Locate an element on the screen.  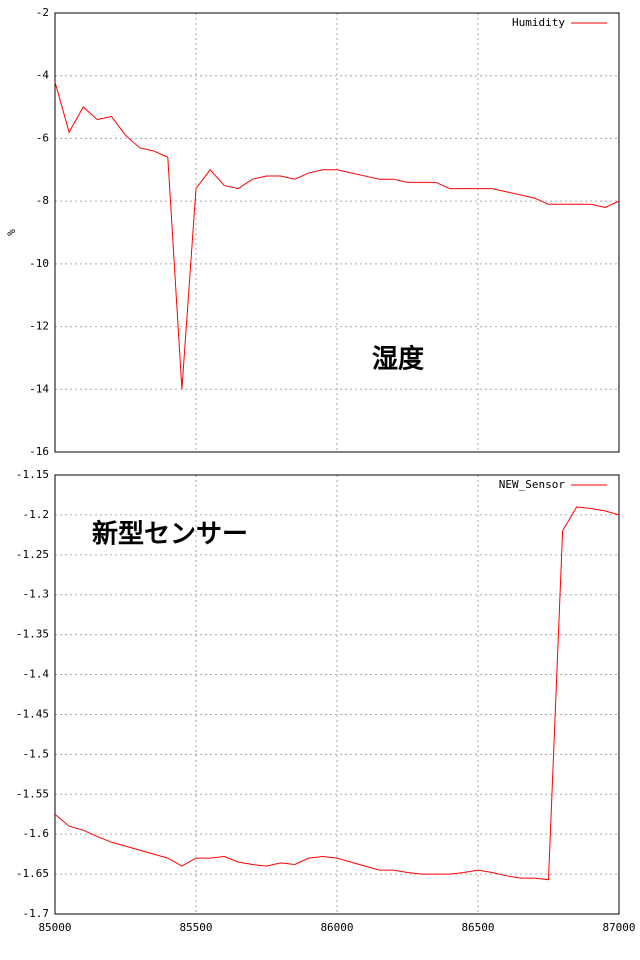
y-tick-label: -1.65 is located at coordinates (32, 873).